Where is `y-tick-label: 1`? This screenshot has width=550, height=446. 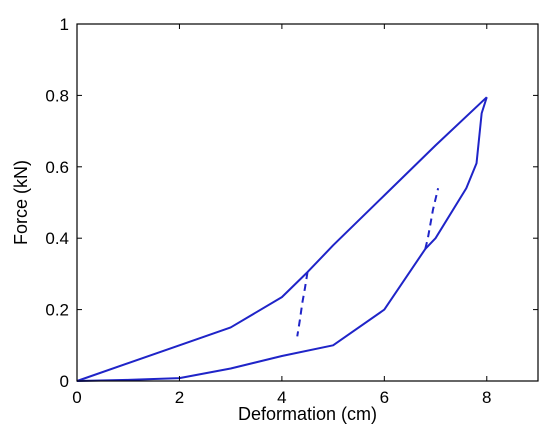
y-tick-label: 1 is located at coordinates (64, 24).